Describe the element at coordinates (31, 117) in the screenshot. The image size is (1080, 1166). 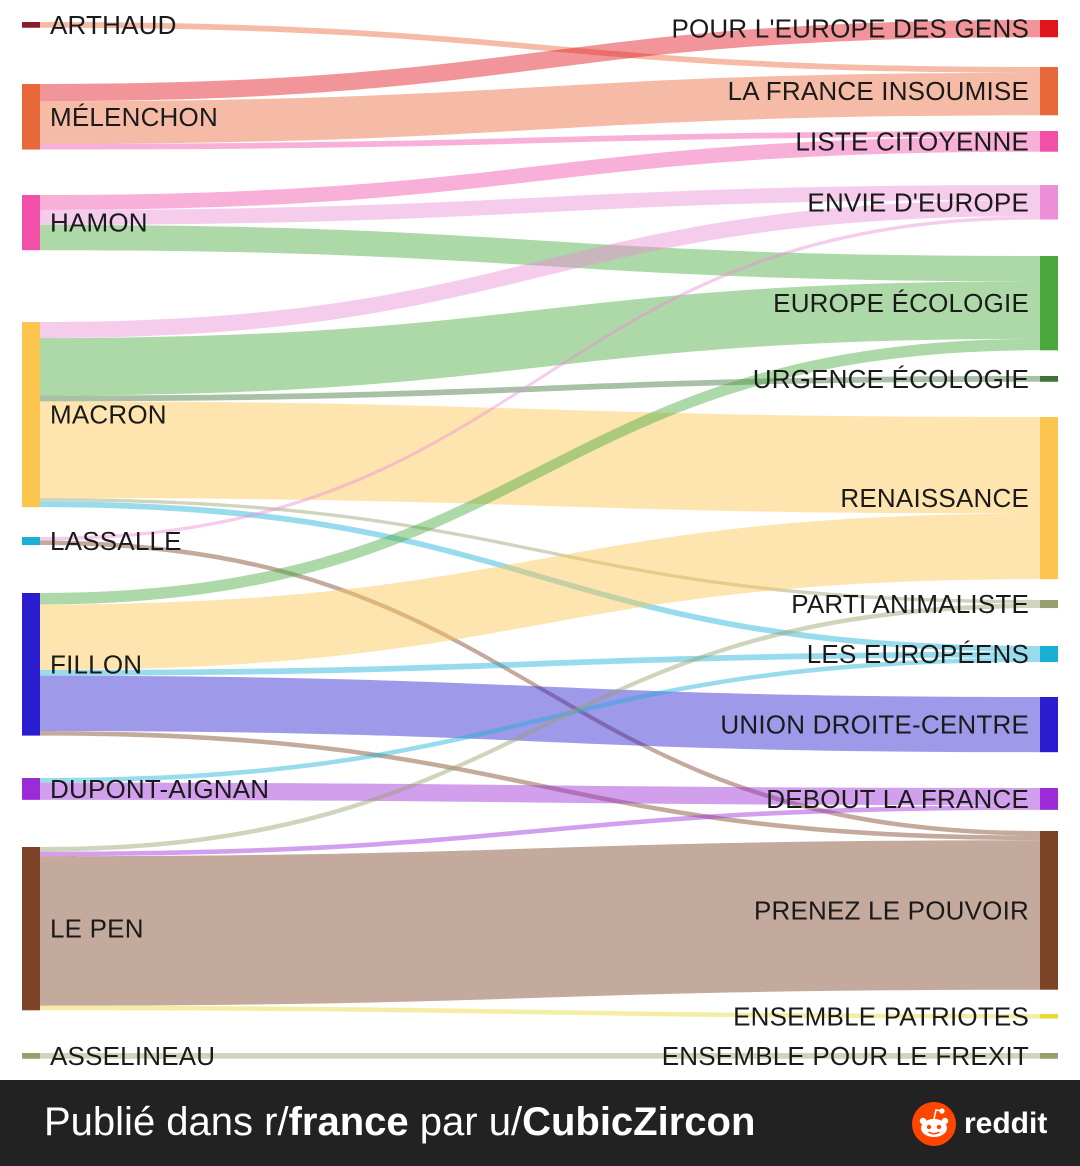
I see `node-melenchon` at that location.